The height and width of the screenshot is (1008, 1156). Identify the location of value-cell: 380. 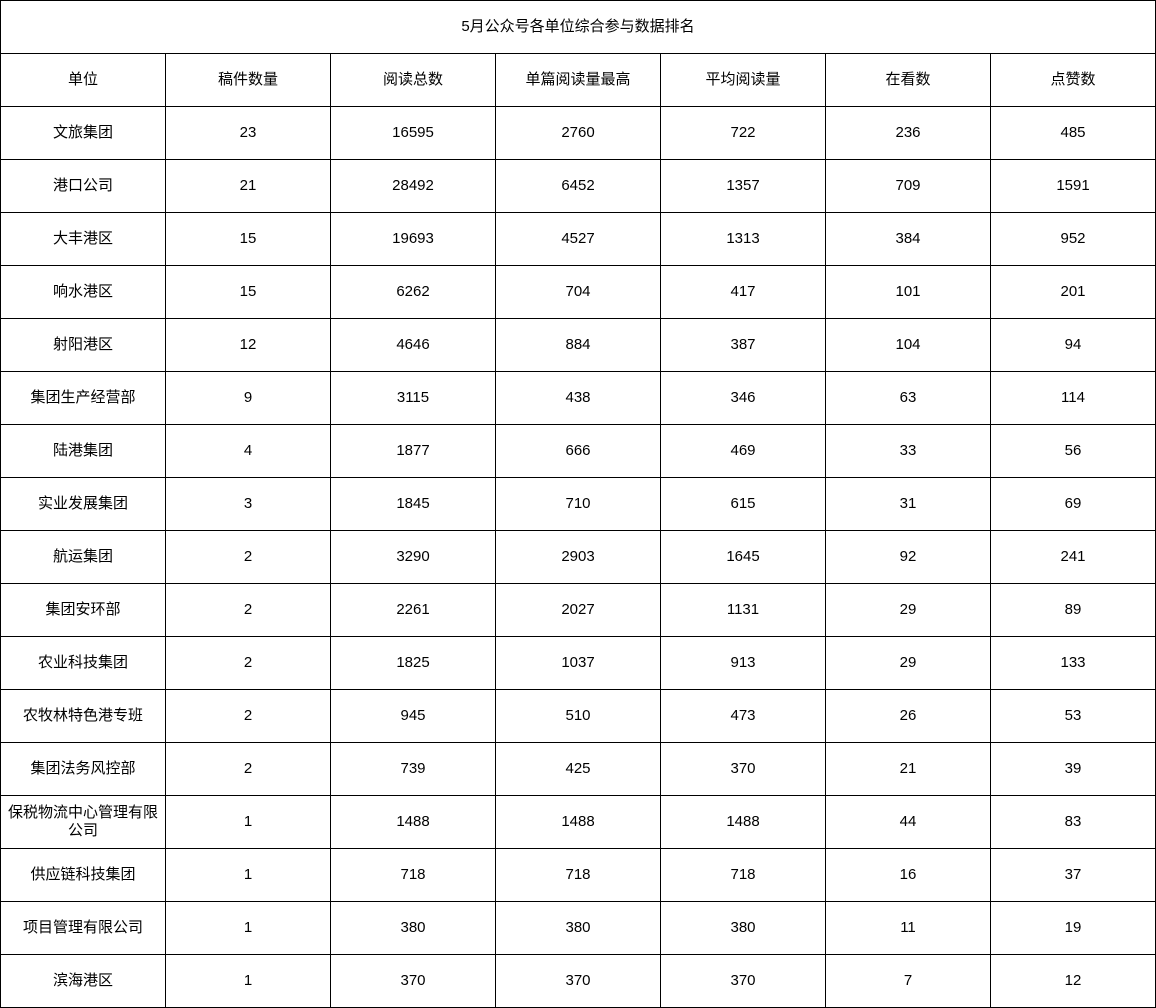
(578, 928).